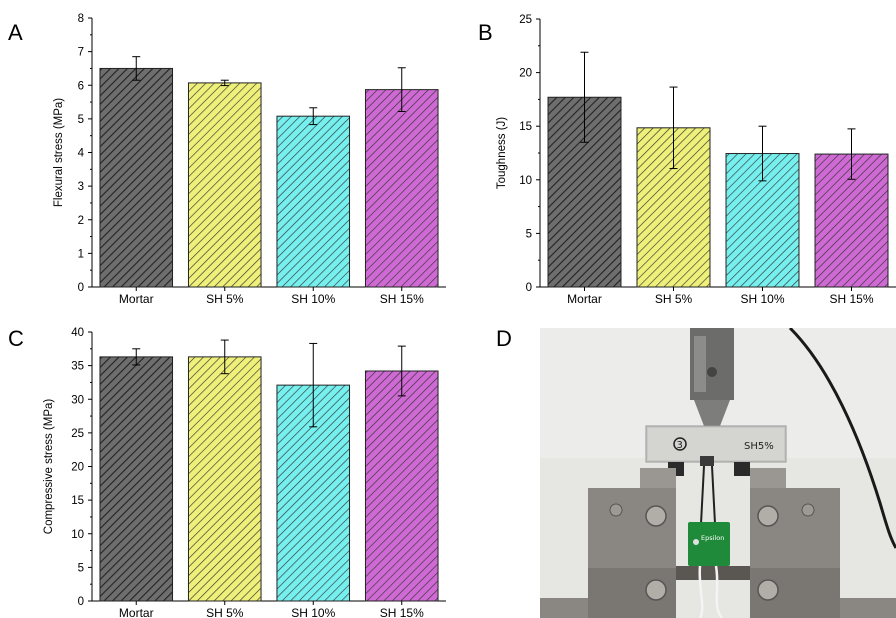 This screenshot has width=896, height=618. Describe the element at coordinates (81, 254) in the screenshot. I see `y-tick-label: 1` at that location.